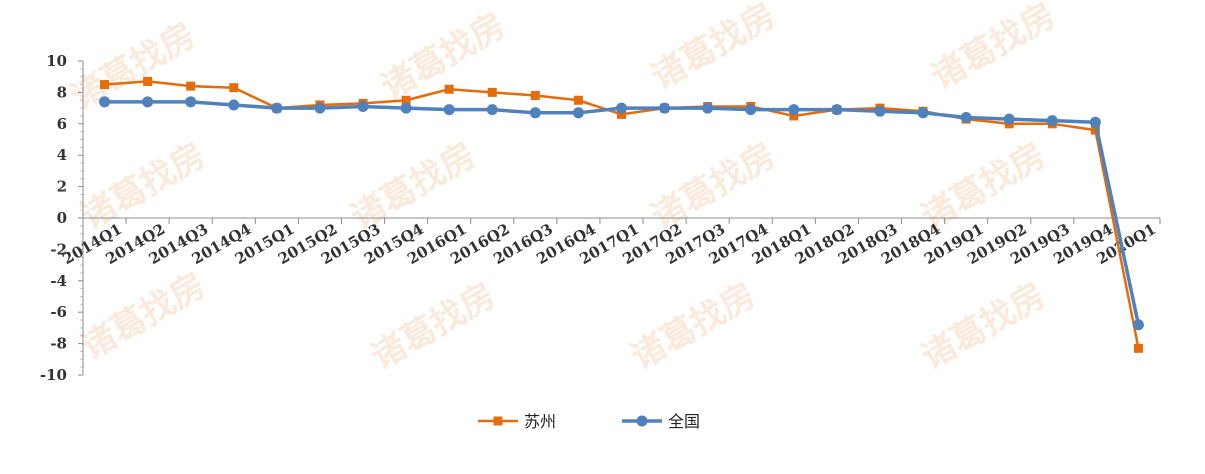 The height and width of the screenshot is (474, 1205). I want to click on legend-label: 全国, so click(684, 421).